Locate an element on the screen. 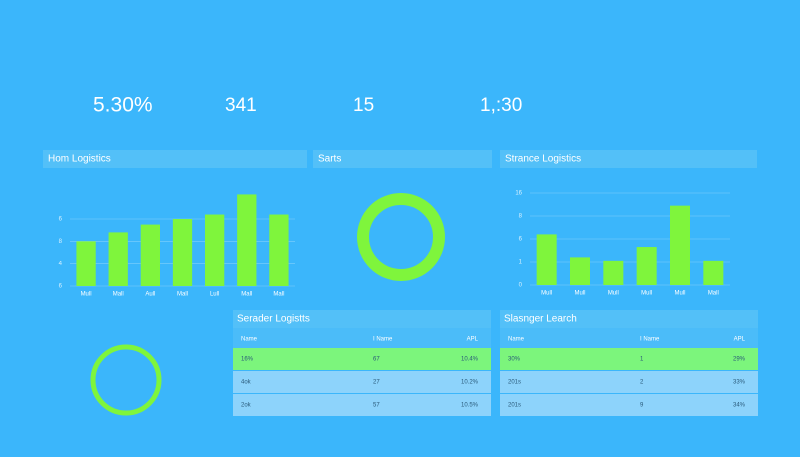  y-tick-label: 4 is located at coordinates (61, 264).